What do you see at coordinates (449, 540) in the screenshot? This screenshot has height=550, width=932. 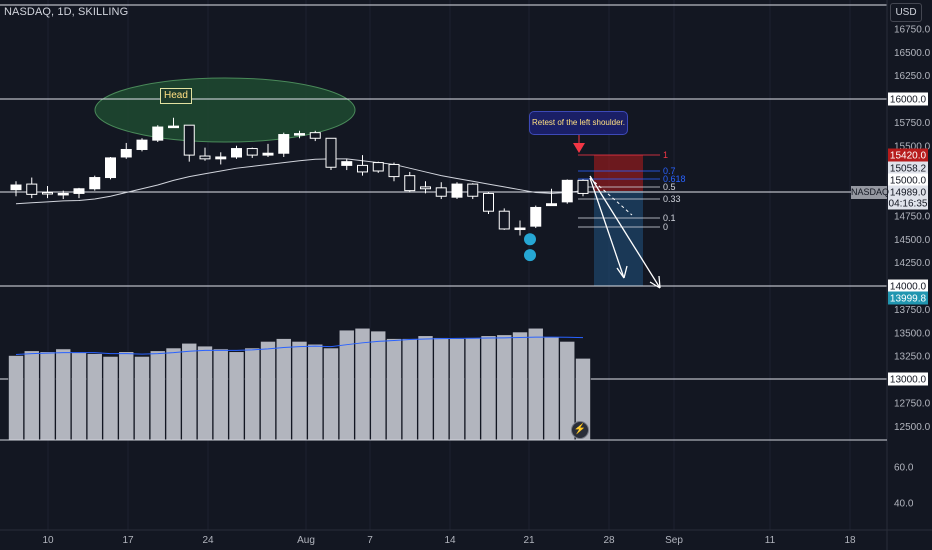 I see `time-axis: 10 17 24 Aug 7 14 21 28 Sep 11 18` at bounding box center [449, 540].